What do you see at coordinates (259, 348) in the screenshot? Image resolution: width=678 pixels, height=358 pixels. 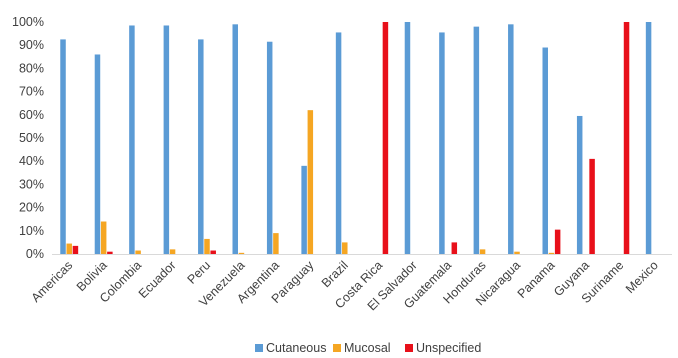 I see `legend-swatch-cutaneous` at bounding box center [259, 348].